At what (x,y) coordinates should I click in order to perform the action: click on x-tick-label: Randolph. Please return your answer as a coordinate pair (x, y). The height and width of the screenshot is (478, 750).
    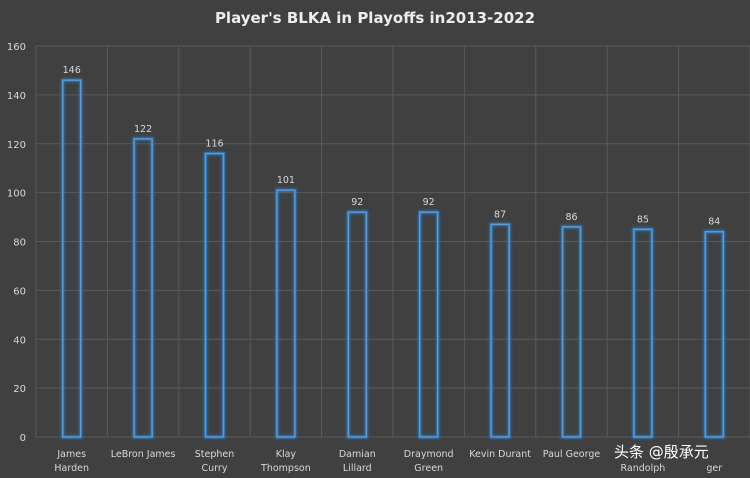
    Looking at the image, I should click on (643, 468).